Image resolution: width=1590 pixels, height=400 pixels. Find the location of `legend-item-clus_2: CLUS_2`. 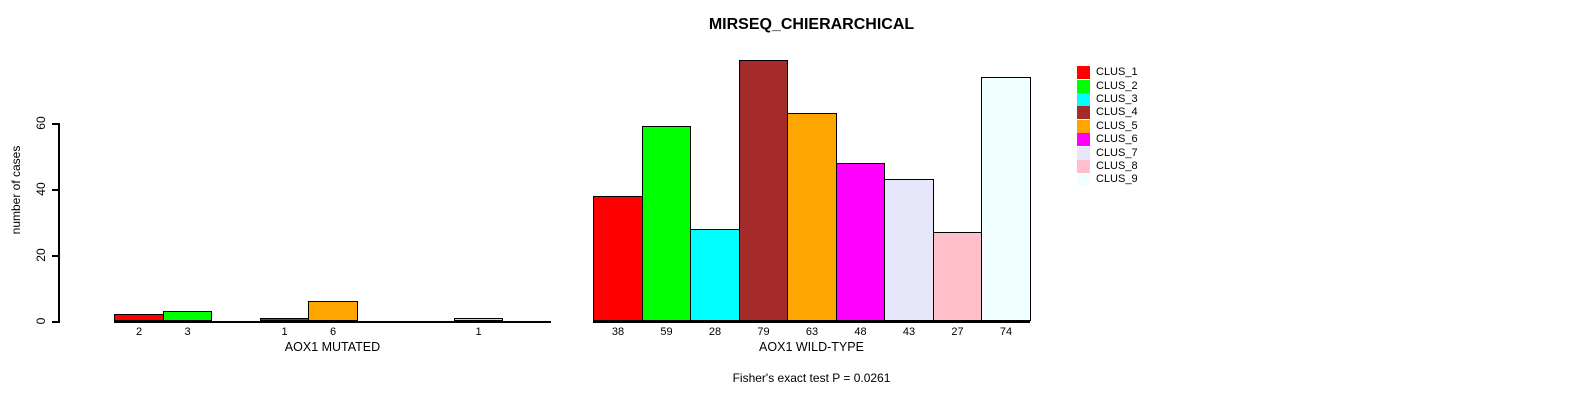

legend-item-clus_2: CLUS_2 is located at coordinates (1107, 86).